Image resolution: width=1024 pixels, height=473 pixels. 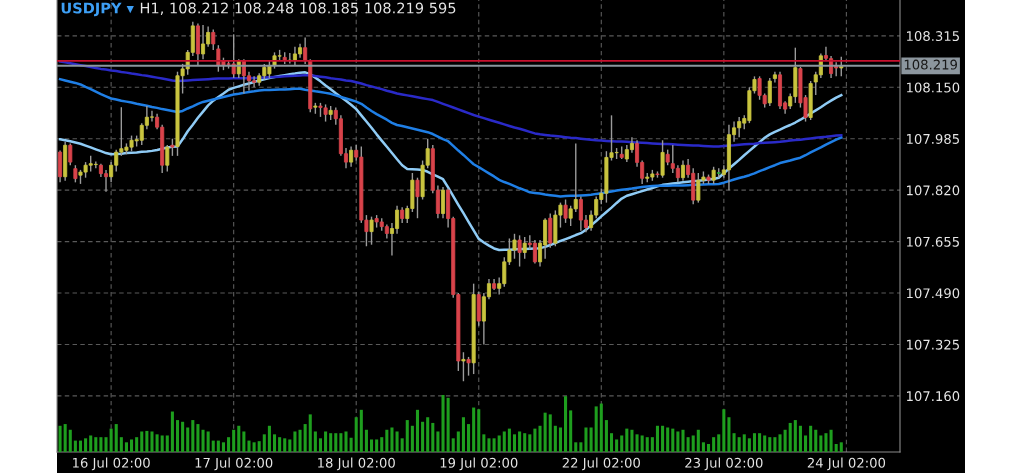 What do you see at coordinates (601, 464) in the screenshot?
I see `x-tick-label: 22 Jul 02:00` at bounding box center [601, 464].